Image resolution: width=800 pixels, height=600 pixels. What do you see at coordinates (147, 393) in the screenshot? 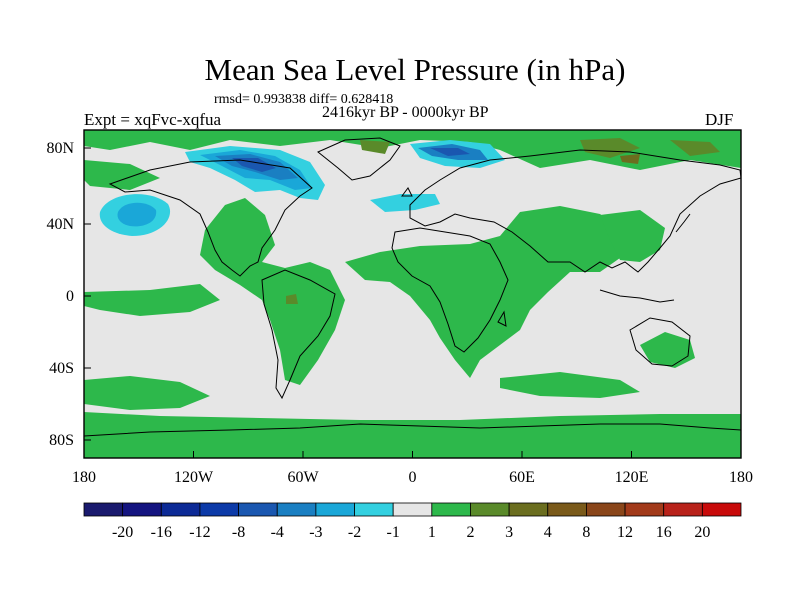
I see `southern-pacific-green` at bounding box center [147, 393].